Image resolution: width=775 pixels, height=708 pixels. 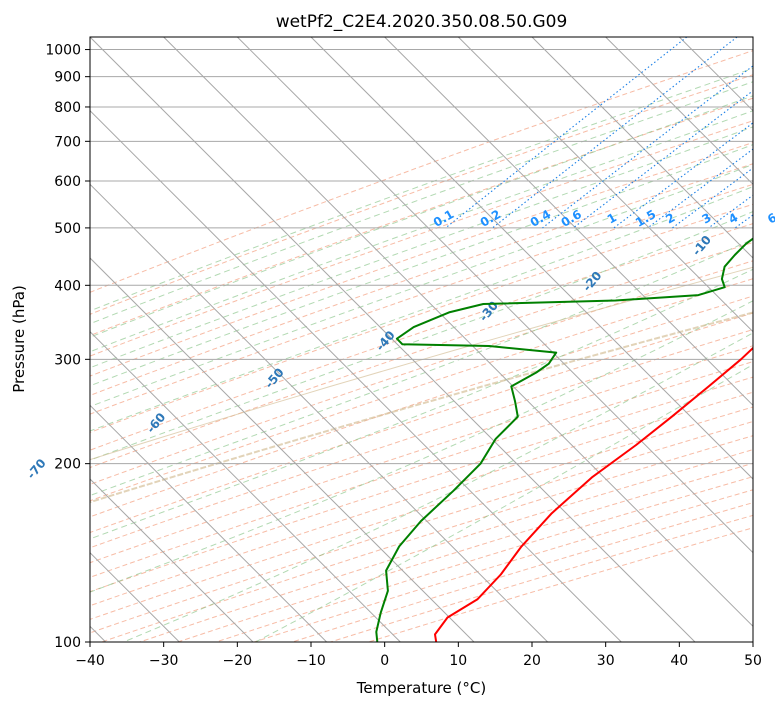 I want to click on y-tick-label: 800, so click(x=67, y=108).